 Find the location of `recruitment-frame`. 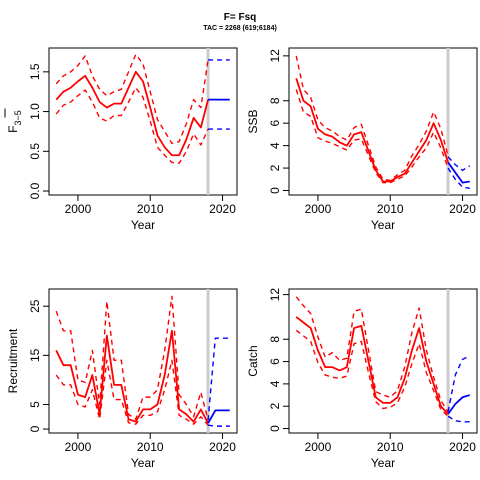

recruitment-frame is located at coordinates (143, 361).